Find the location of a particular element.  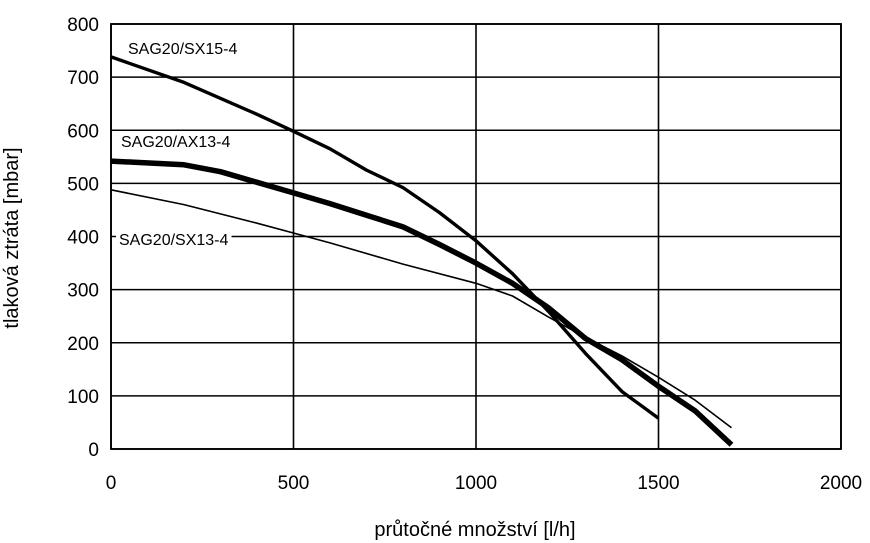

y-tick-labels: 0 100 200 300 400 500 600 700 800 is located at coordinates (83, 238).